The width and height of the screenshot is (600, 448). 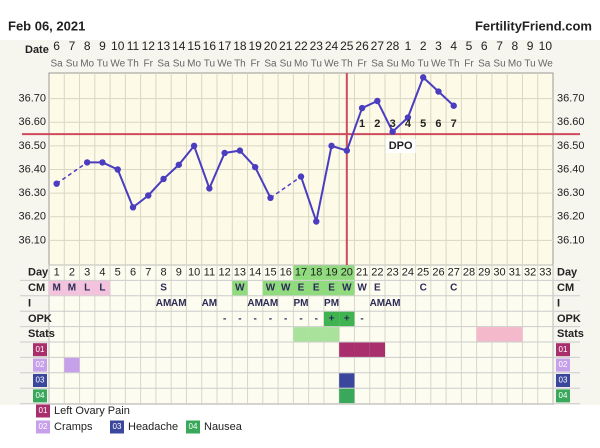 I want to click on day-number: 33, so click(x=545, y=273).